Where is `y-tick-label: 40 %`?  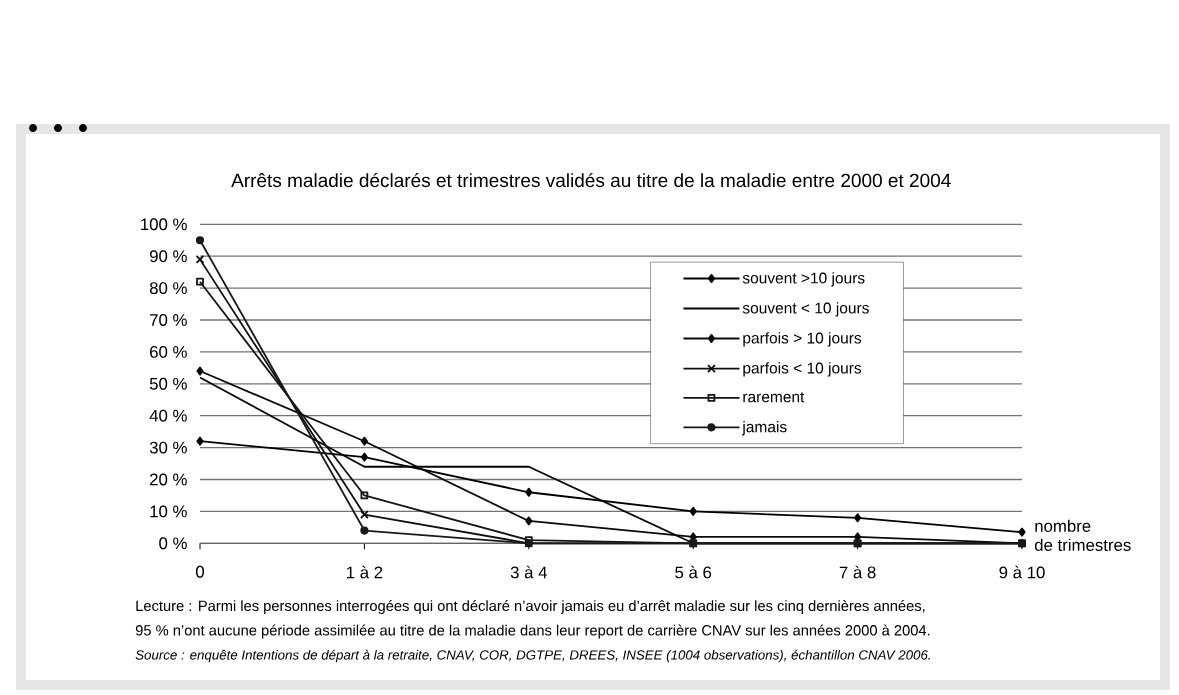 y-tick-label: 40 % is located at coordinates (168, 415).